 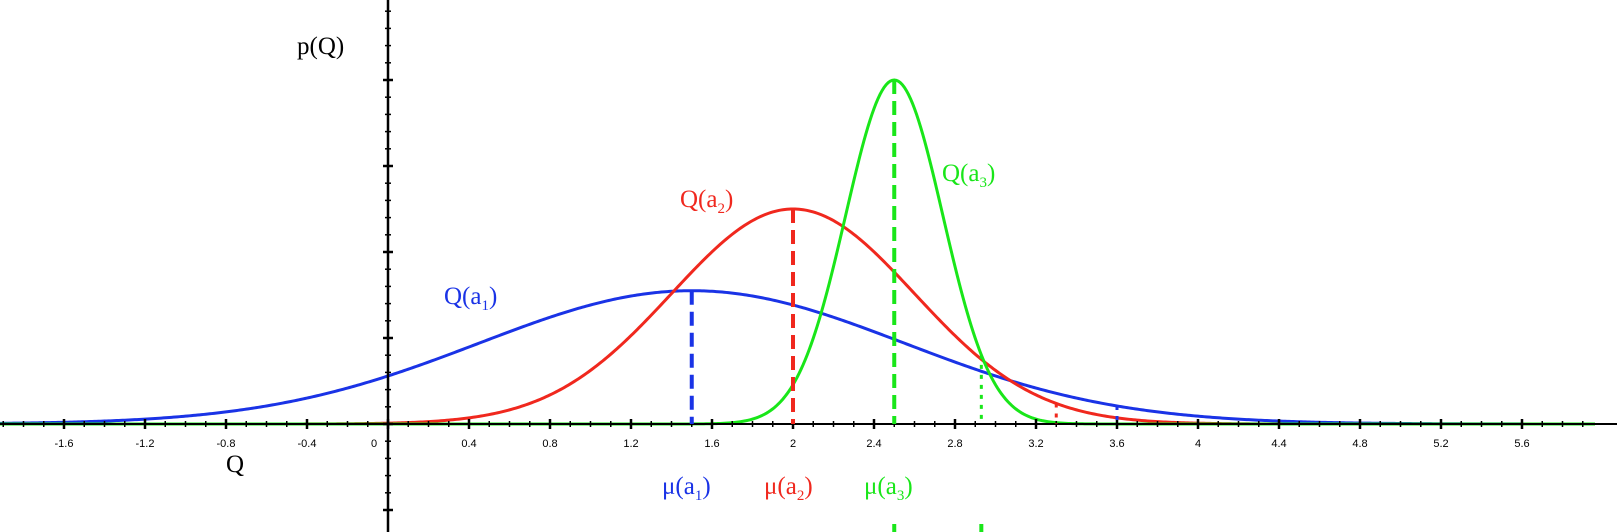 What do you see at coordinates (706, 201) in the screenshot?
I see `curve-label-a2: Q(a2)` at bounding box center [706, 201].